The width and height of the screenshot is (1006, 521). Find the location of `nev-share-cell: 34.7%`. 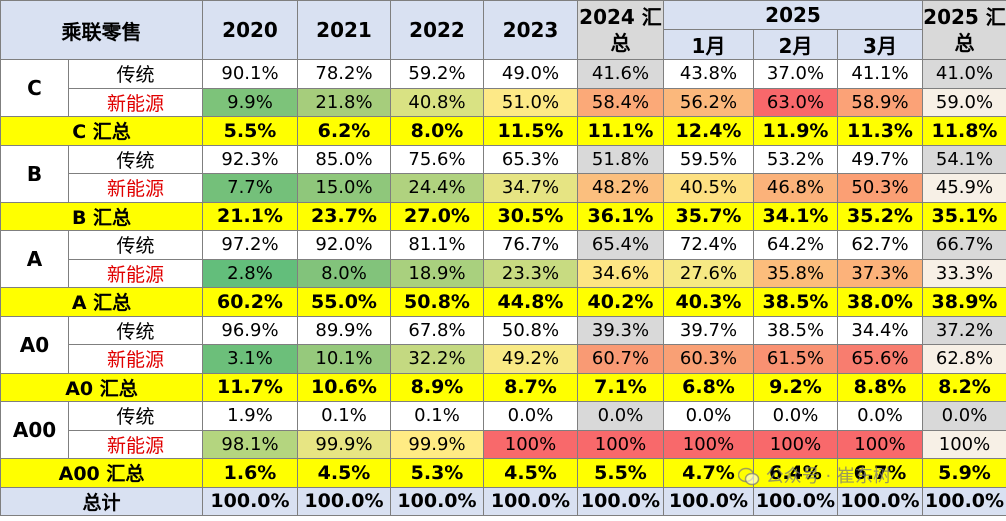

nev-share-cell: 34.7% is located at coordinates (530, 188).